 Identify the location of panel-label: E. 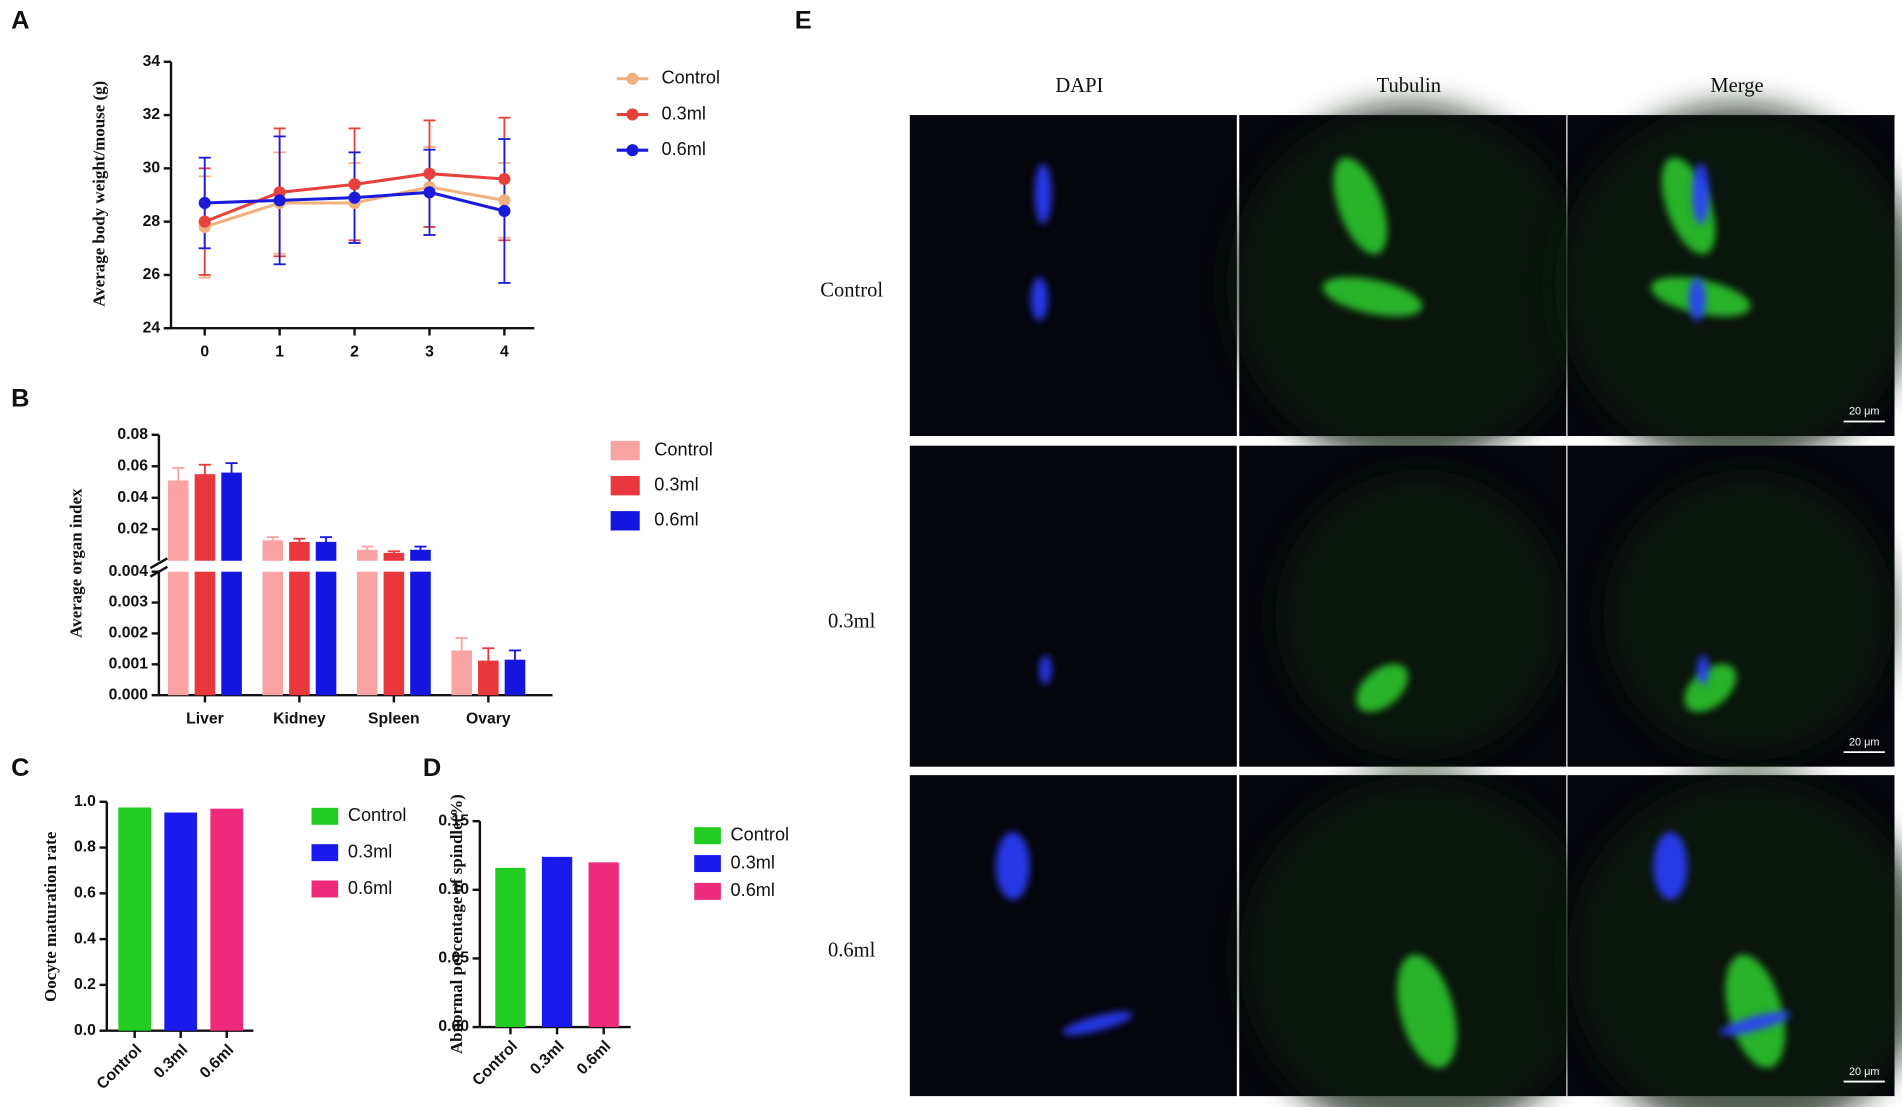
(803, 21).